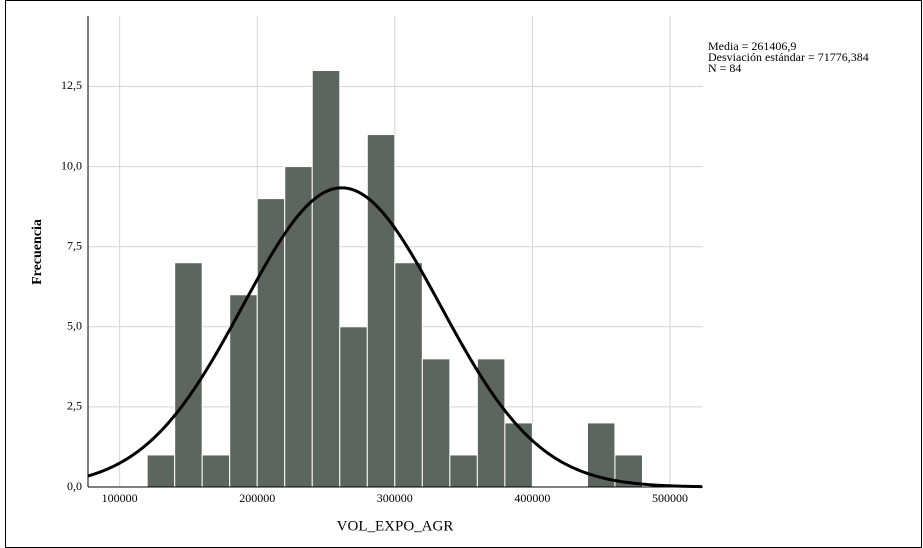 Image resolution: width=923 pixels, height=548 pixels. Describe the element at coordinates (74, 245) in the screenshot. I see `y-tick-label: 7,5` at that location.